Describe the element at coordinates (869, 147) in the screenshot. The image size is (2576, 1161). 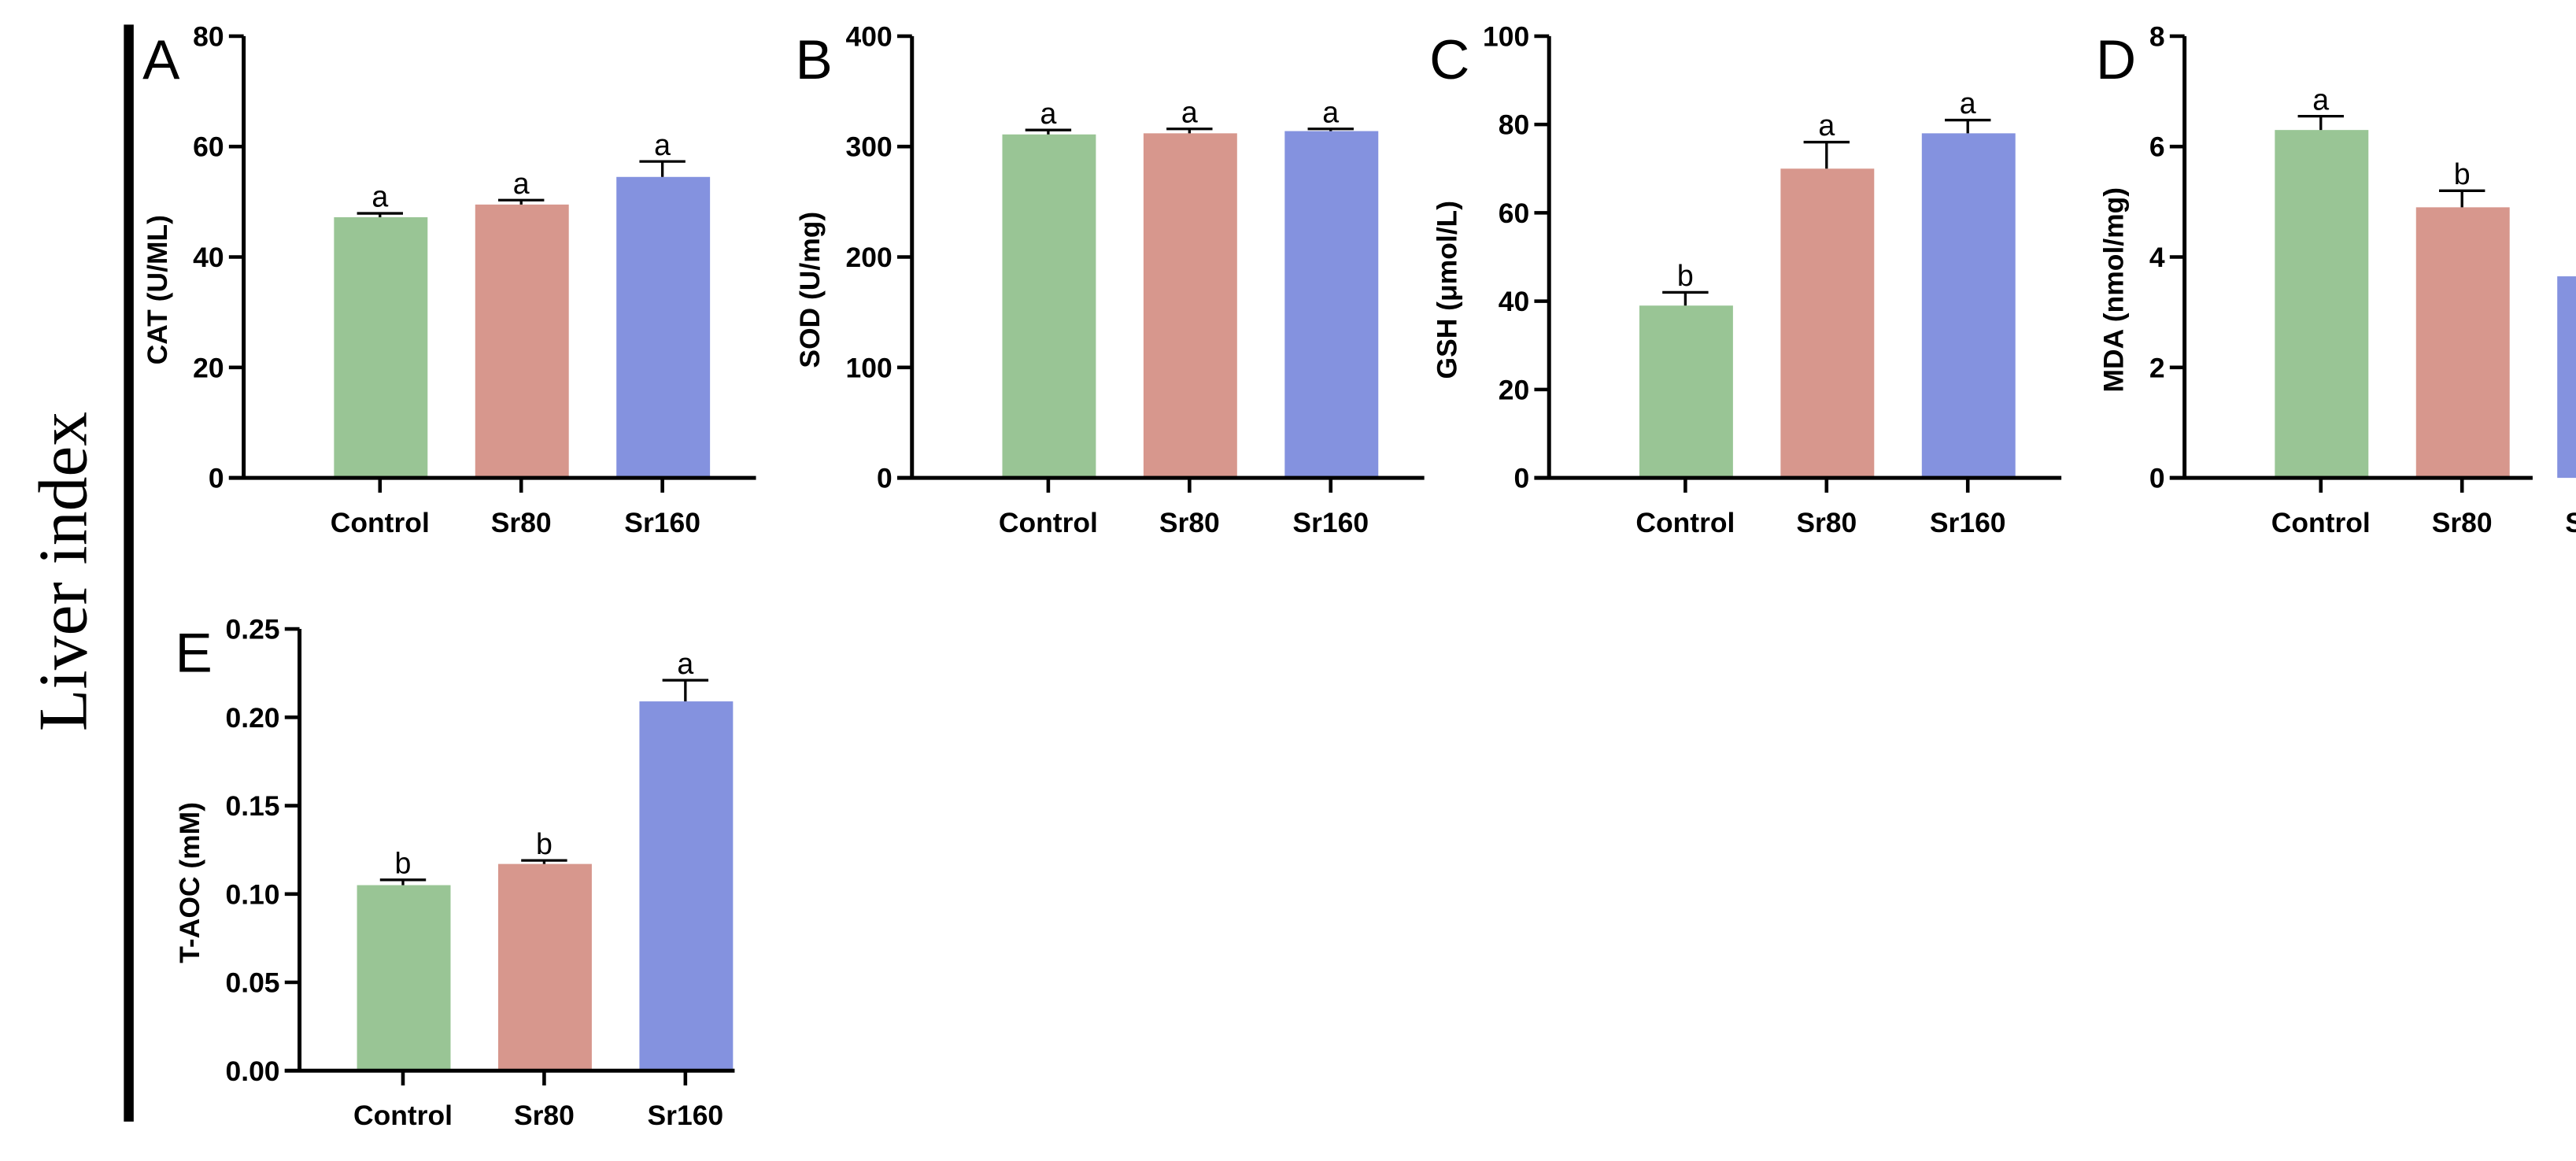
I see `y-tick-label: 300` at that location.